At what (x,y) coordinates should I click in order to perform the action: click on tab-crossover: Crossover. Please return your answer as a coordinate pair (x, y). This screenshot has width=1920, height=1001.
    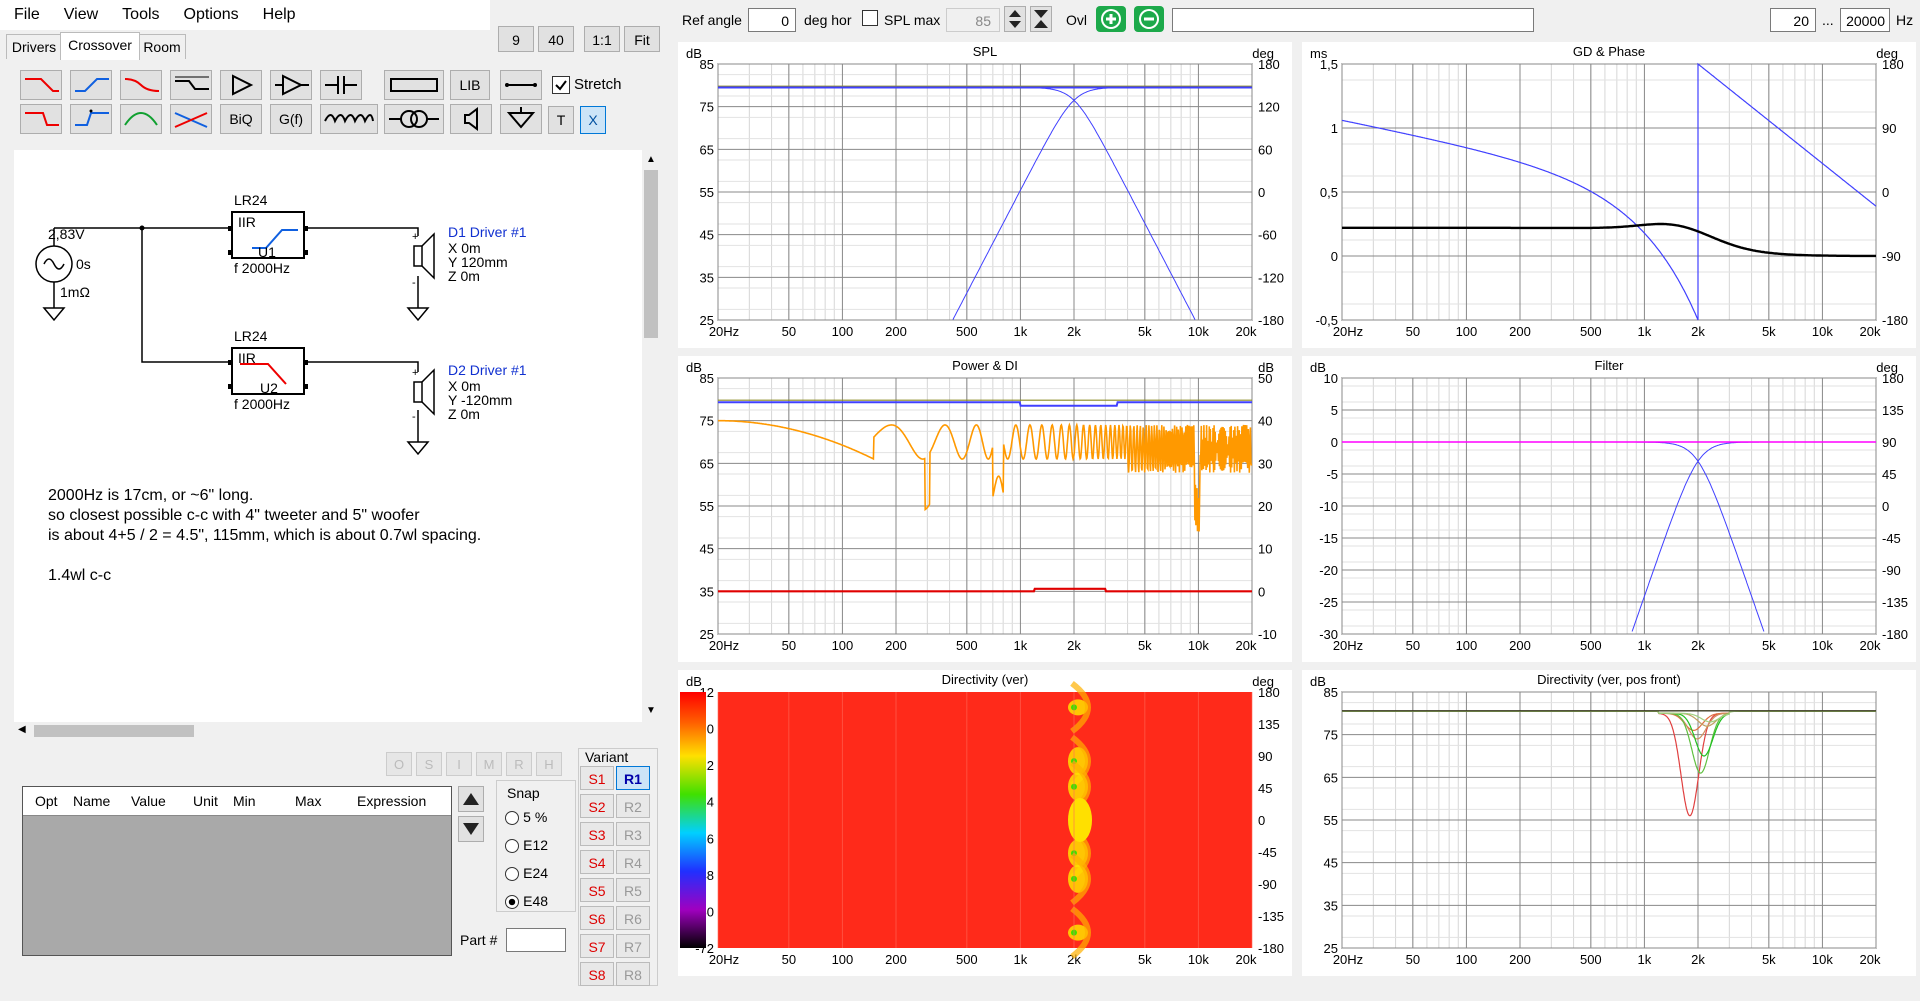
    Looking at the image, I should click on (100, 46).